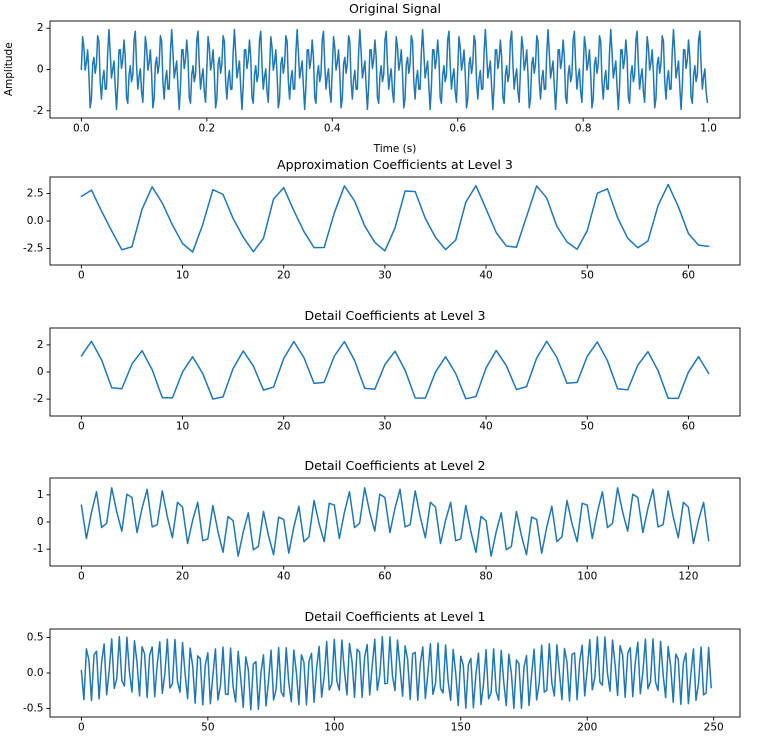 This screenshot has width=766, height=751. I want to click on plot-area-approximation-level-3: 0 10 20 30 40 50 60 -2.5 0.0 2.5, so click(382, 229).